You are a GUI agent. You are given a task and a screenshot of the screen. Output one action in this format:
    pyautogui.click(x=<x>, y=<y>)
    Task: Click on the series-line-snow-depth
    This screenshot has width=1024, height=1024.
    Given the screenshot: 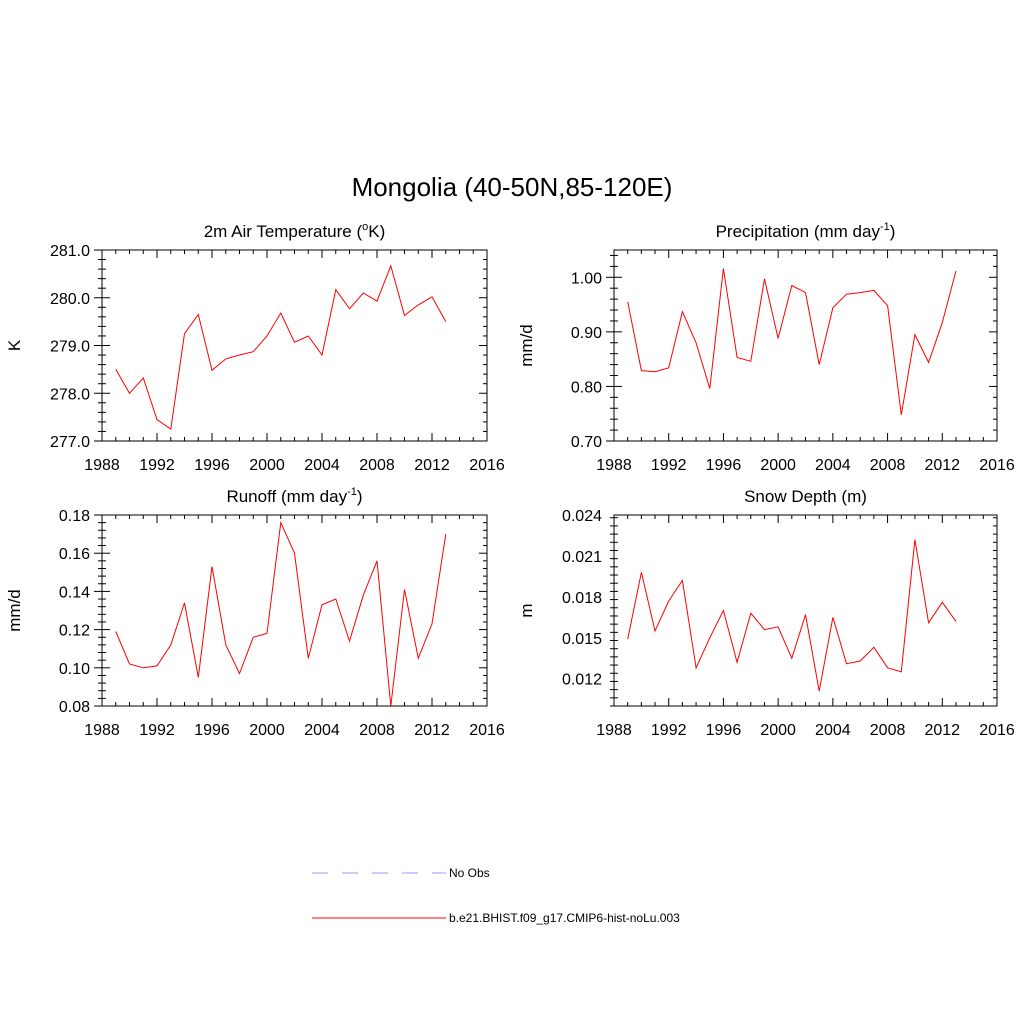 What is the action you would take?
    pyautogui.click(x=792, y=615)
    